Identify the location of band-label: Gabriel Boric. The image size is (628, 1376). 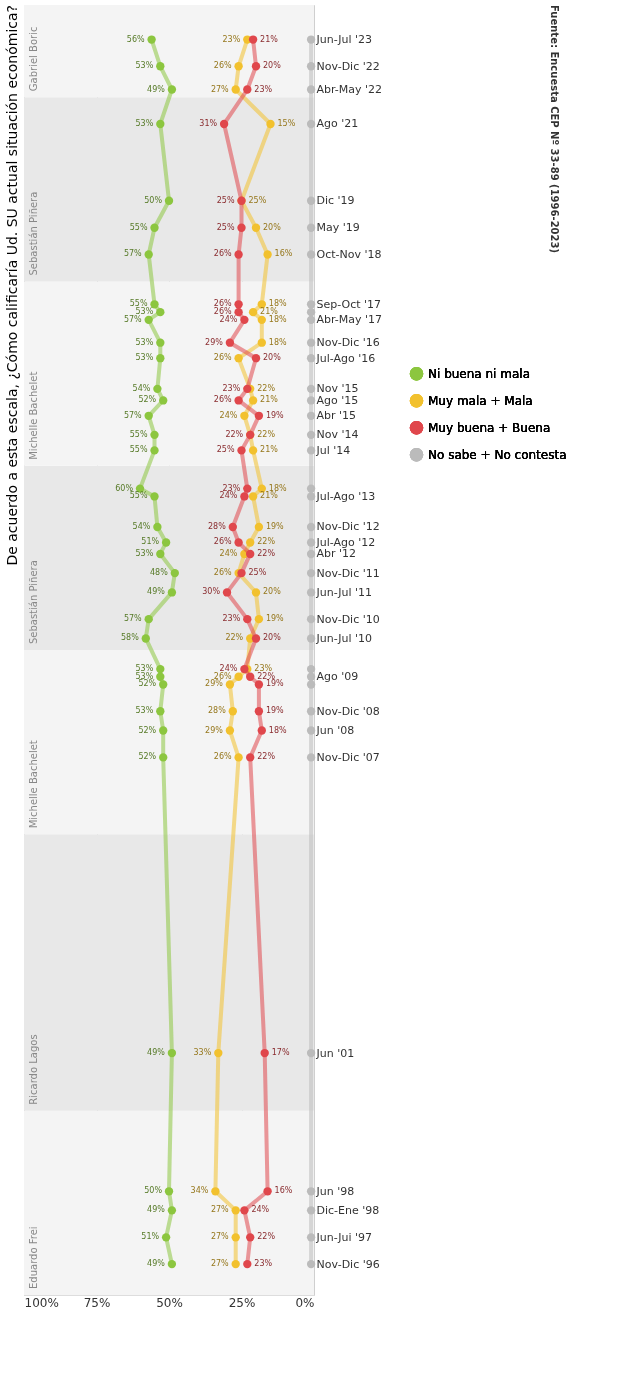
(33, 59).